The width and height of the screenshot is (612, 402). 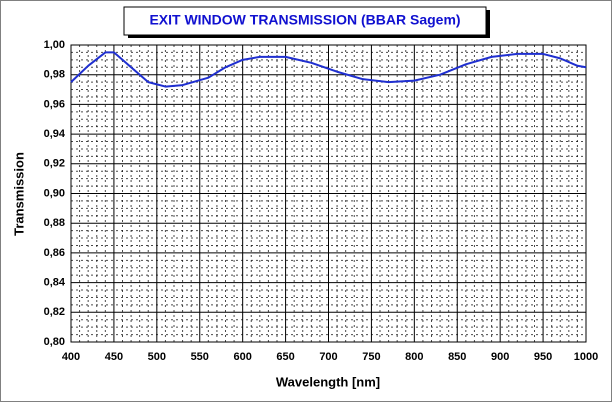 I want to click on data-line, so click(x=328, y=69).